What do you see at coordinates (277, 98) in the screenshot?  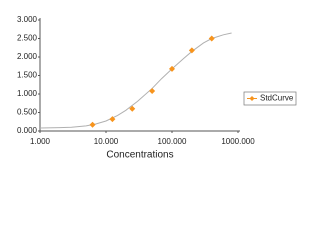 I see `legend-label: StdCurve` at bounding box center [277, 98].